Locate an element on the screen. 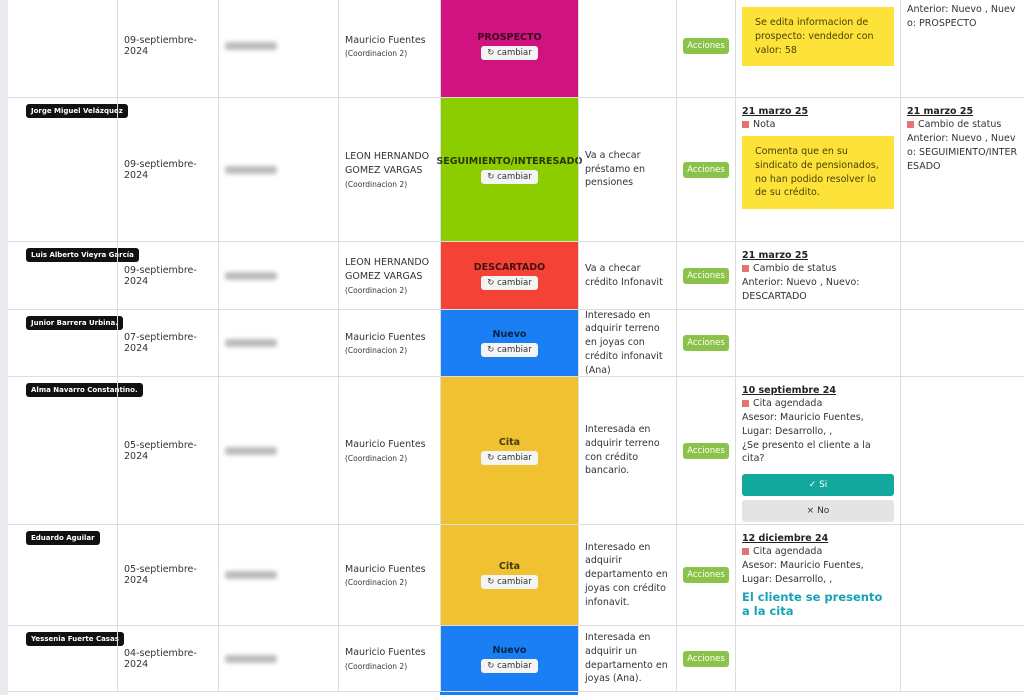  date: 05-septiembre-2024 is located at coordinates (160, 450).